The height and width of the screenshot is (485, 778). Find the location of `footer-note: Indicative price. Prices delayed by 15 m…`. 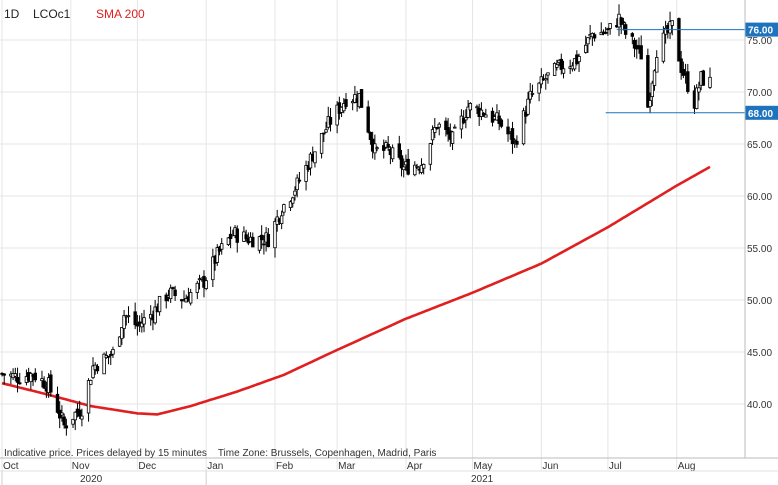

footer-note: Indicative price. Prices delayed by 15 m… is located at coordinates (220, 453).